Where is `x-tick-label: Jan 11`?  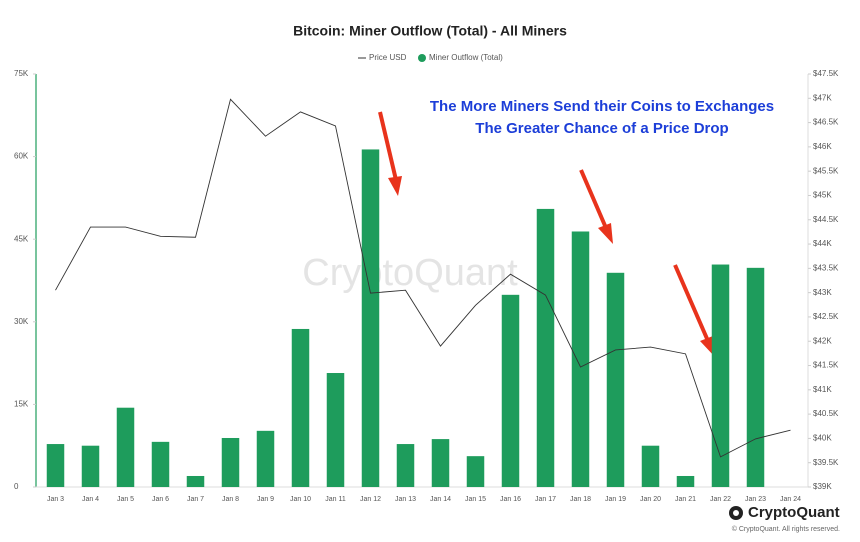 x-tick-label: Jan 11 is located at coordinates (335, 499).